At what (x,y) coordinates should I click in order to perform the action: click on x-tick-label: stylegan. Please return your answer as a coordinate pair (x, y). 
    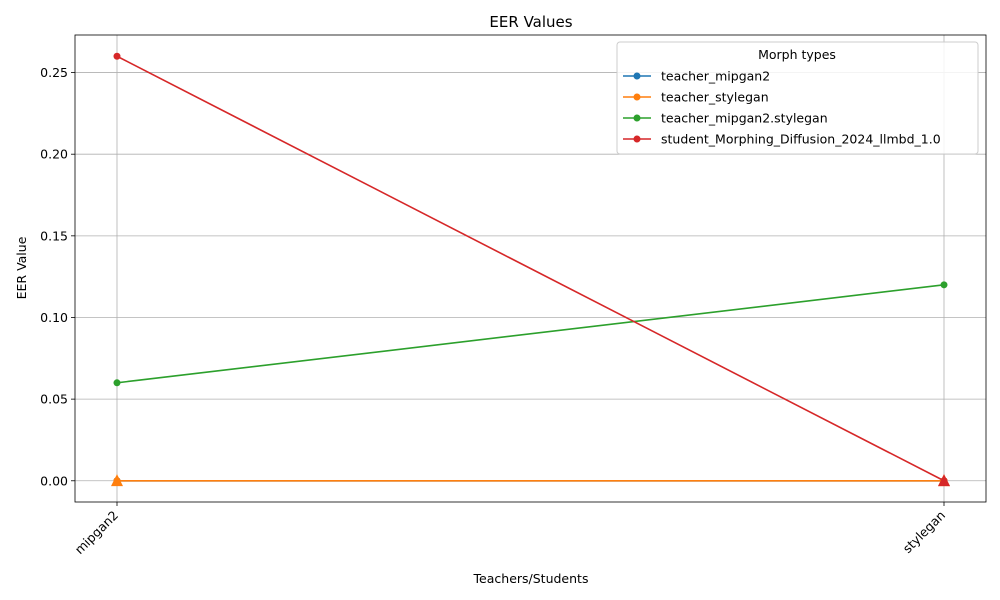
    Looking at the image, I should click on (924, 532).